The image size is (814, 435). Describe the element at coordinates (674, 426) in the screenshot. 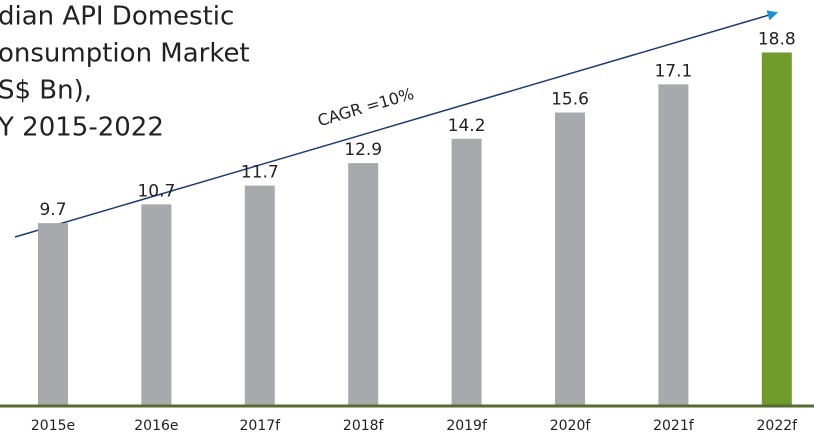

I see `x-tick-label: 2021f` at that location.